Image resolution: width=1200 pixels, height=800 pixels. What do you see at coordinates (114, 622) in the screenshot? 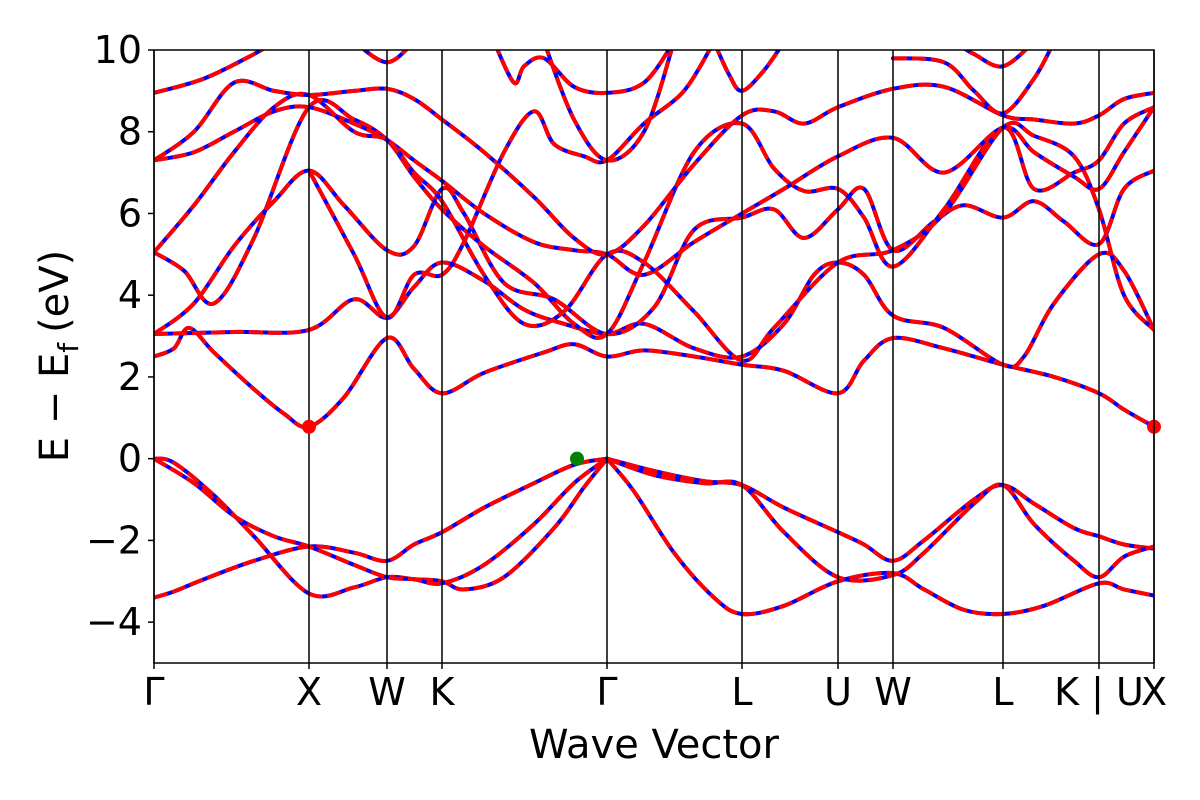
I see `y-tick-label-1: −4` at bounding box center [114, 622].